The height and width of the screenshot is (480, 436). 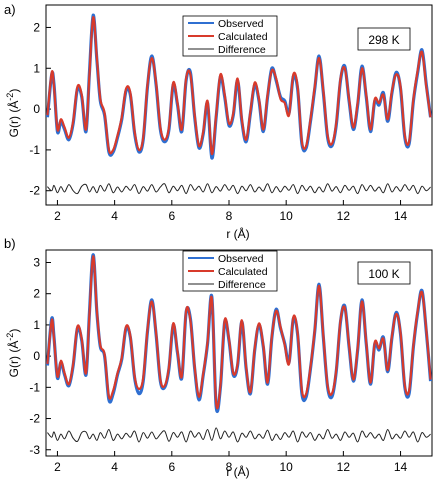 I want to click on panel-b-ytick-label: 0, so click(x=36, y=356).